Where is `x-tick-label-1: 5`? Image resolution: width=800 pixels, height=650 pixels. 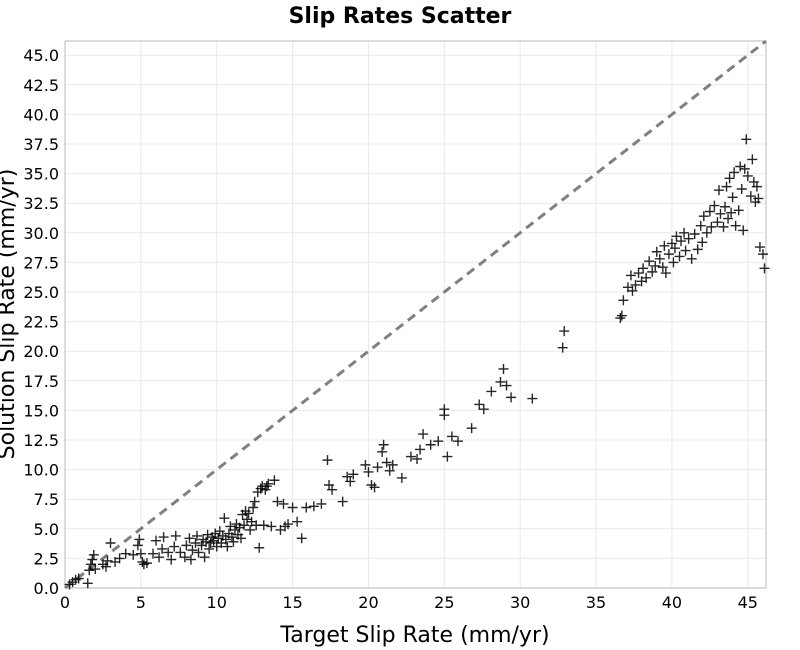
x-tick-label-1: 5 is located at coordinates (141, 602).